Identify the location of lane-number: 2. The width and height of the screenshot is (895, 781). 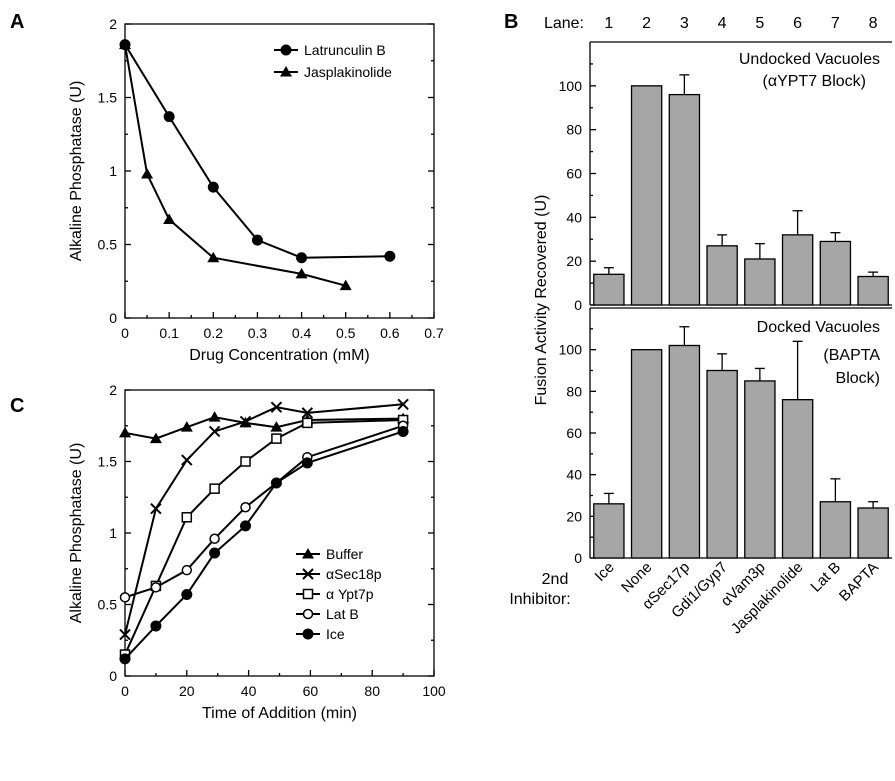
(646, 23).